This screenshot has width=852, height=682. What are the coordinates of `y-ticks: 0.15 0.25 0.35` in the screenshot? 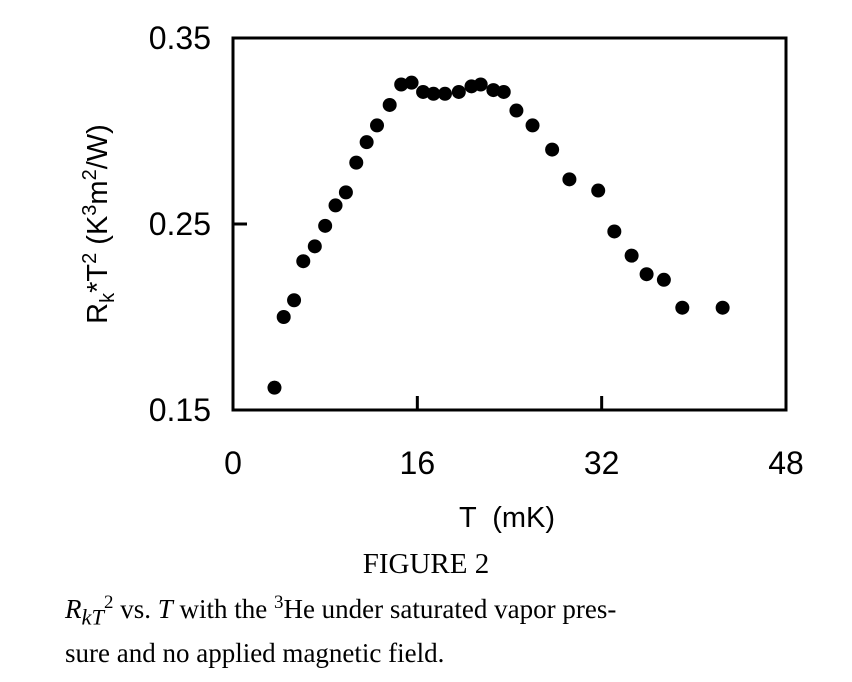 It's located at (198, 224).